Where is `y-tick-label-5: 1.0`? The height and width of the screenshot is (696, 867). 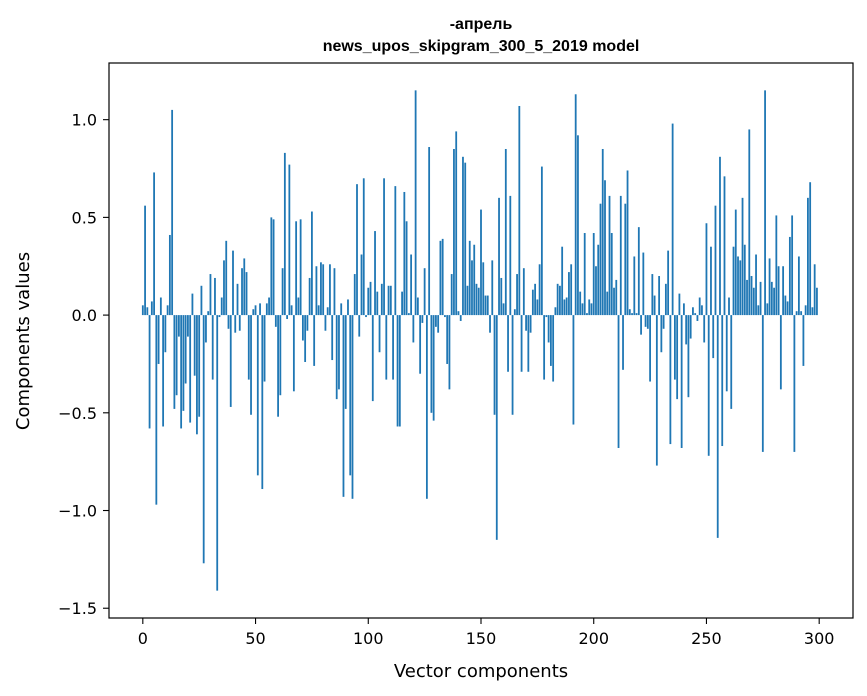
y-tick-label-5: 1.0 is located at coordinates (84, 120).